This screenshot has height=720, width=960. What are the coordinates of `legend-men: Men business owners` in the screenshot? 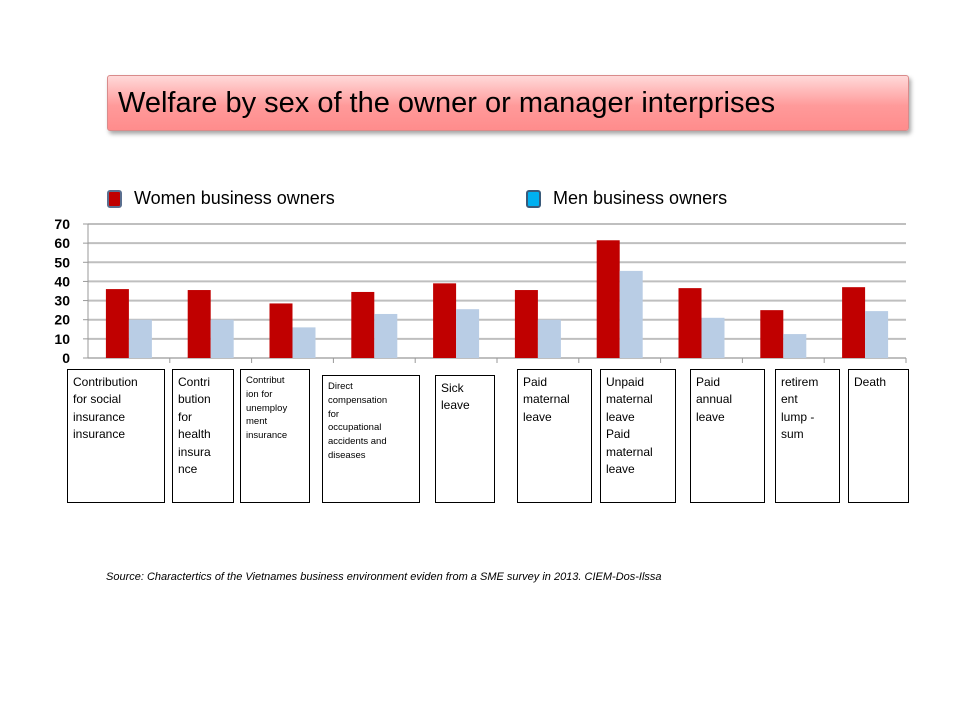 It's located at (626, 198).